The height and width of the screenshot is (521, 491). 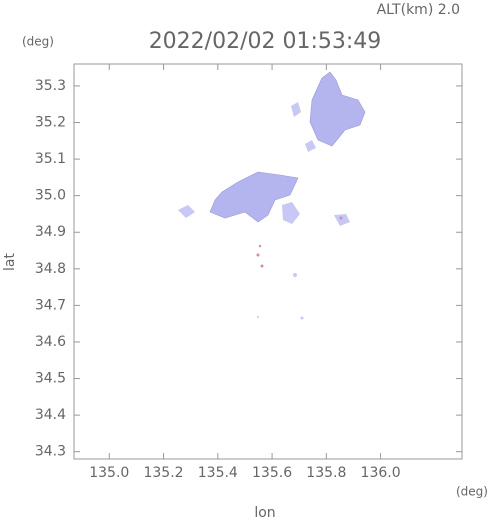 What do you see at coordinates (381, 473) in the screenshot?
I see `x-tick-label: 136.0` at bounding box center [381, 473].